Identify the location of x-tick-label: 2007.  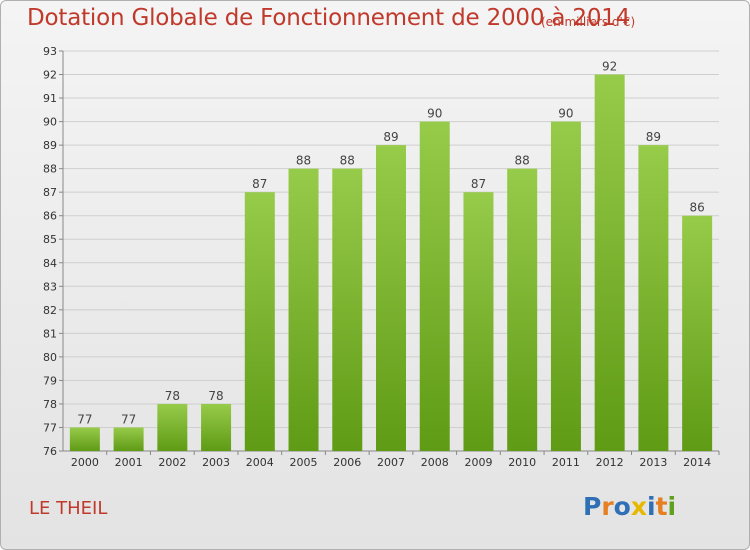
(391, 462).